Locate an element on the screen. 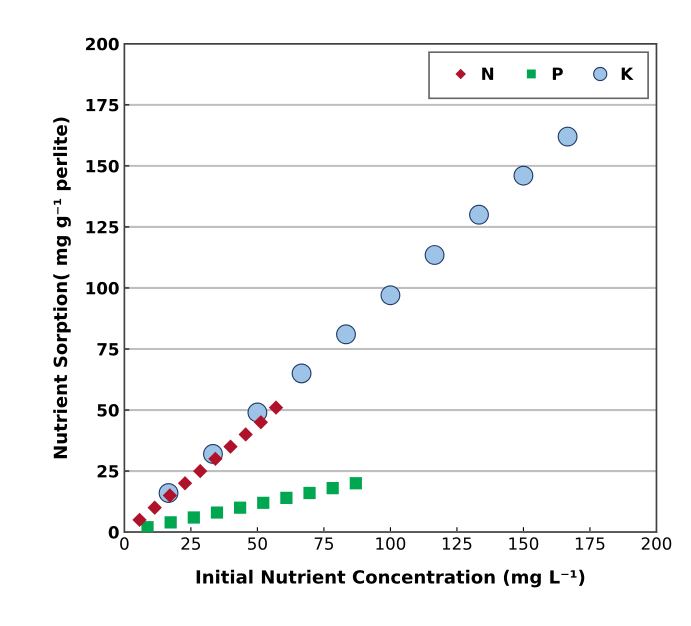 This screenshot has width=691, height=626. y-tick-label: 125 is located at coordinates (102, 227).